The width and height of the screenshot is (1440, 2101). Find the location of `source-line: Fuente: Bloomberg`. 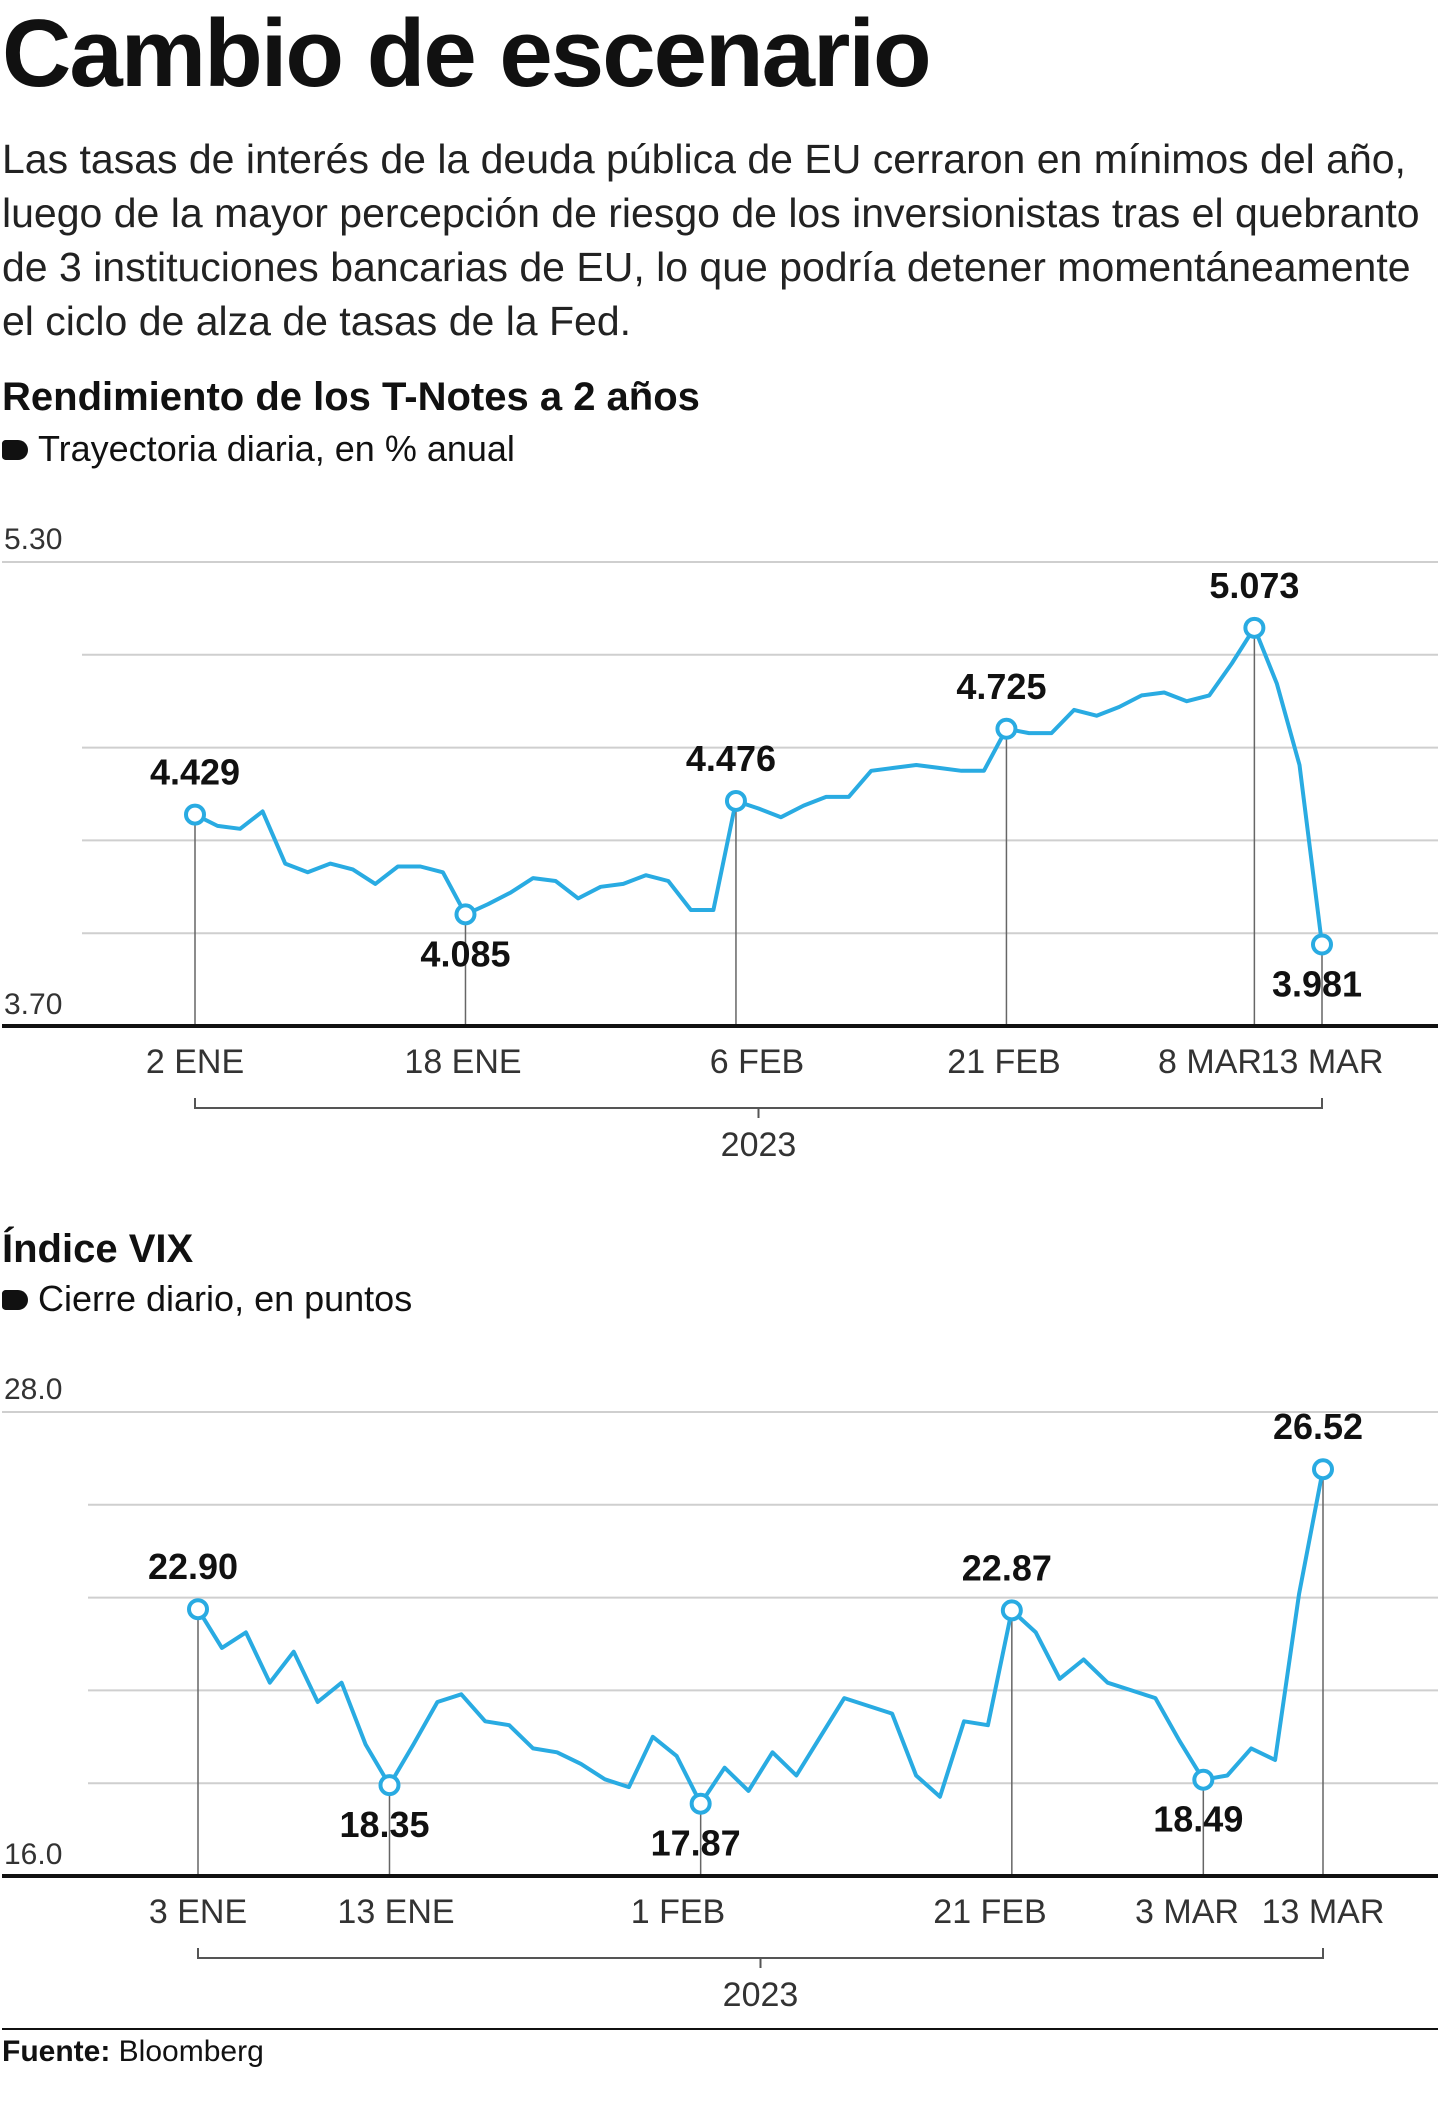

source-line: Fuente: Bloomberg is located at coordinates (133, 2052).